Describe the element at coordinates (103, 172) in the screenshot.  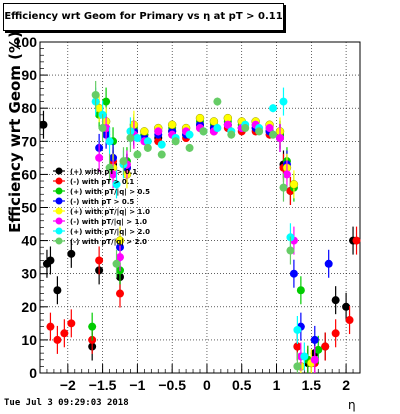
I see `legend-entry-label: (+) with pT > 0.1` at that location.